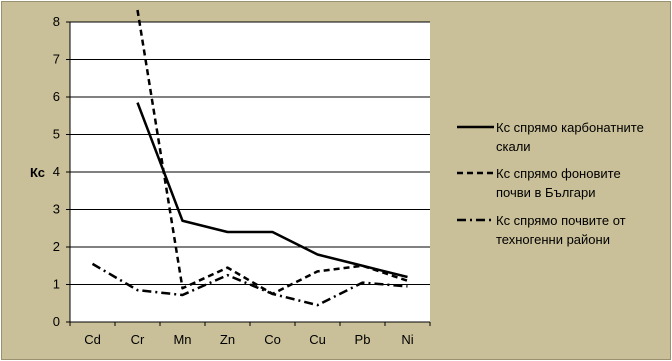 This screenshot has height=361, width=672. I want to click on x-tick-label-zn: Zn, so click(227, 339).